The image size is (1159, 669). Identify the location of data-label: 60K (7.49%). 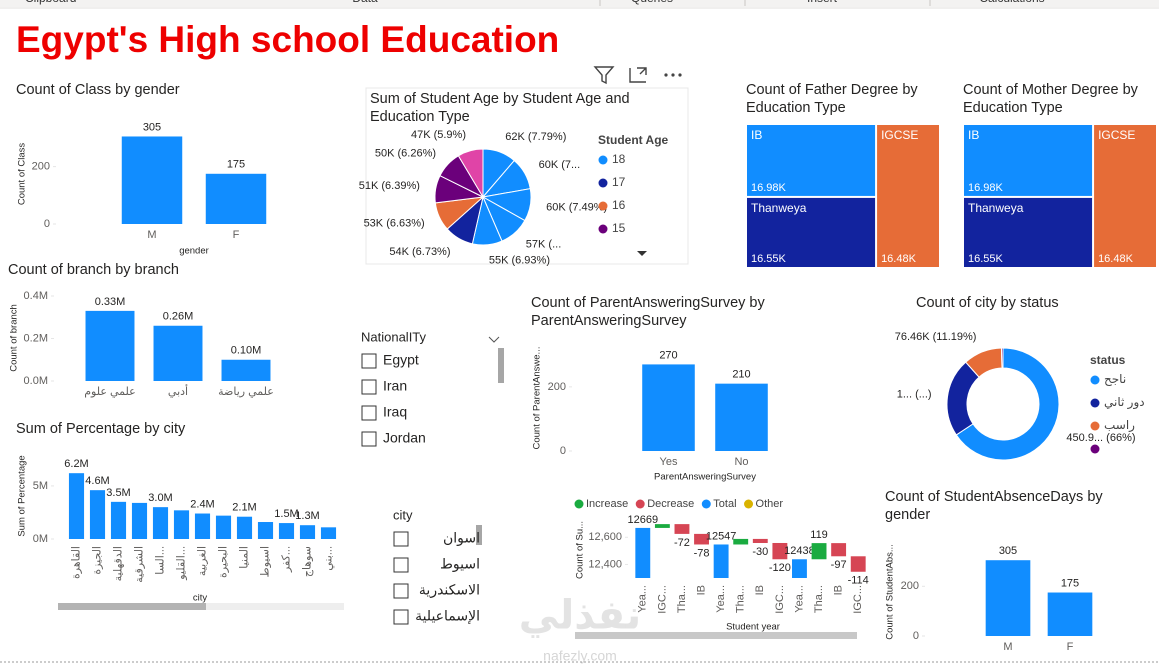
(576, 208).